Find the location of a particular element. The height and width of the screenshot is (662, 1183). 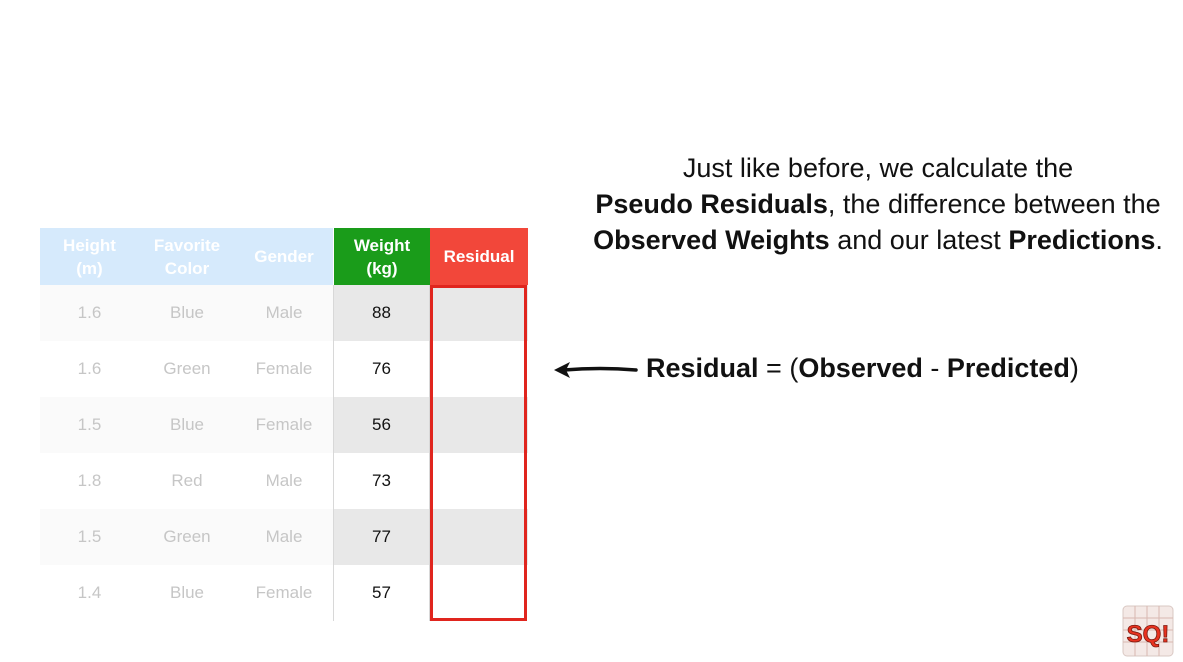

cell-weight: 57 is located at coordinates (381, 593).